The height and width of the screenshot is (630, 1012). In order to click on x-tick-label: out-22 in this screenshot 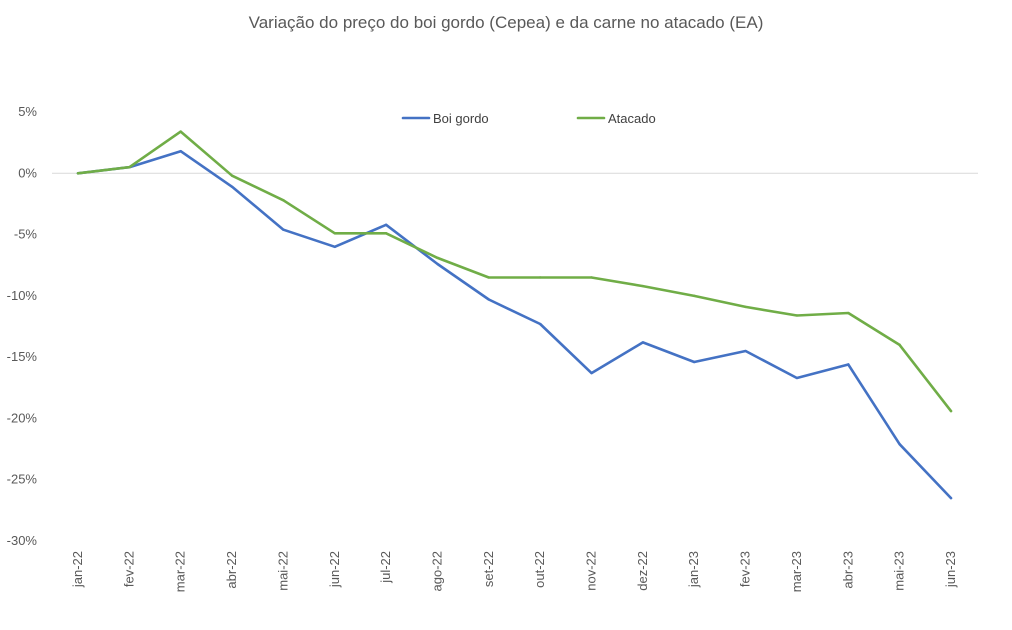, I will do `click(539, 569)`.